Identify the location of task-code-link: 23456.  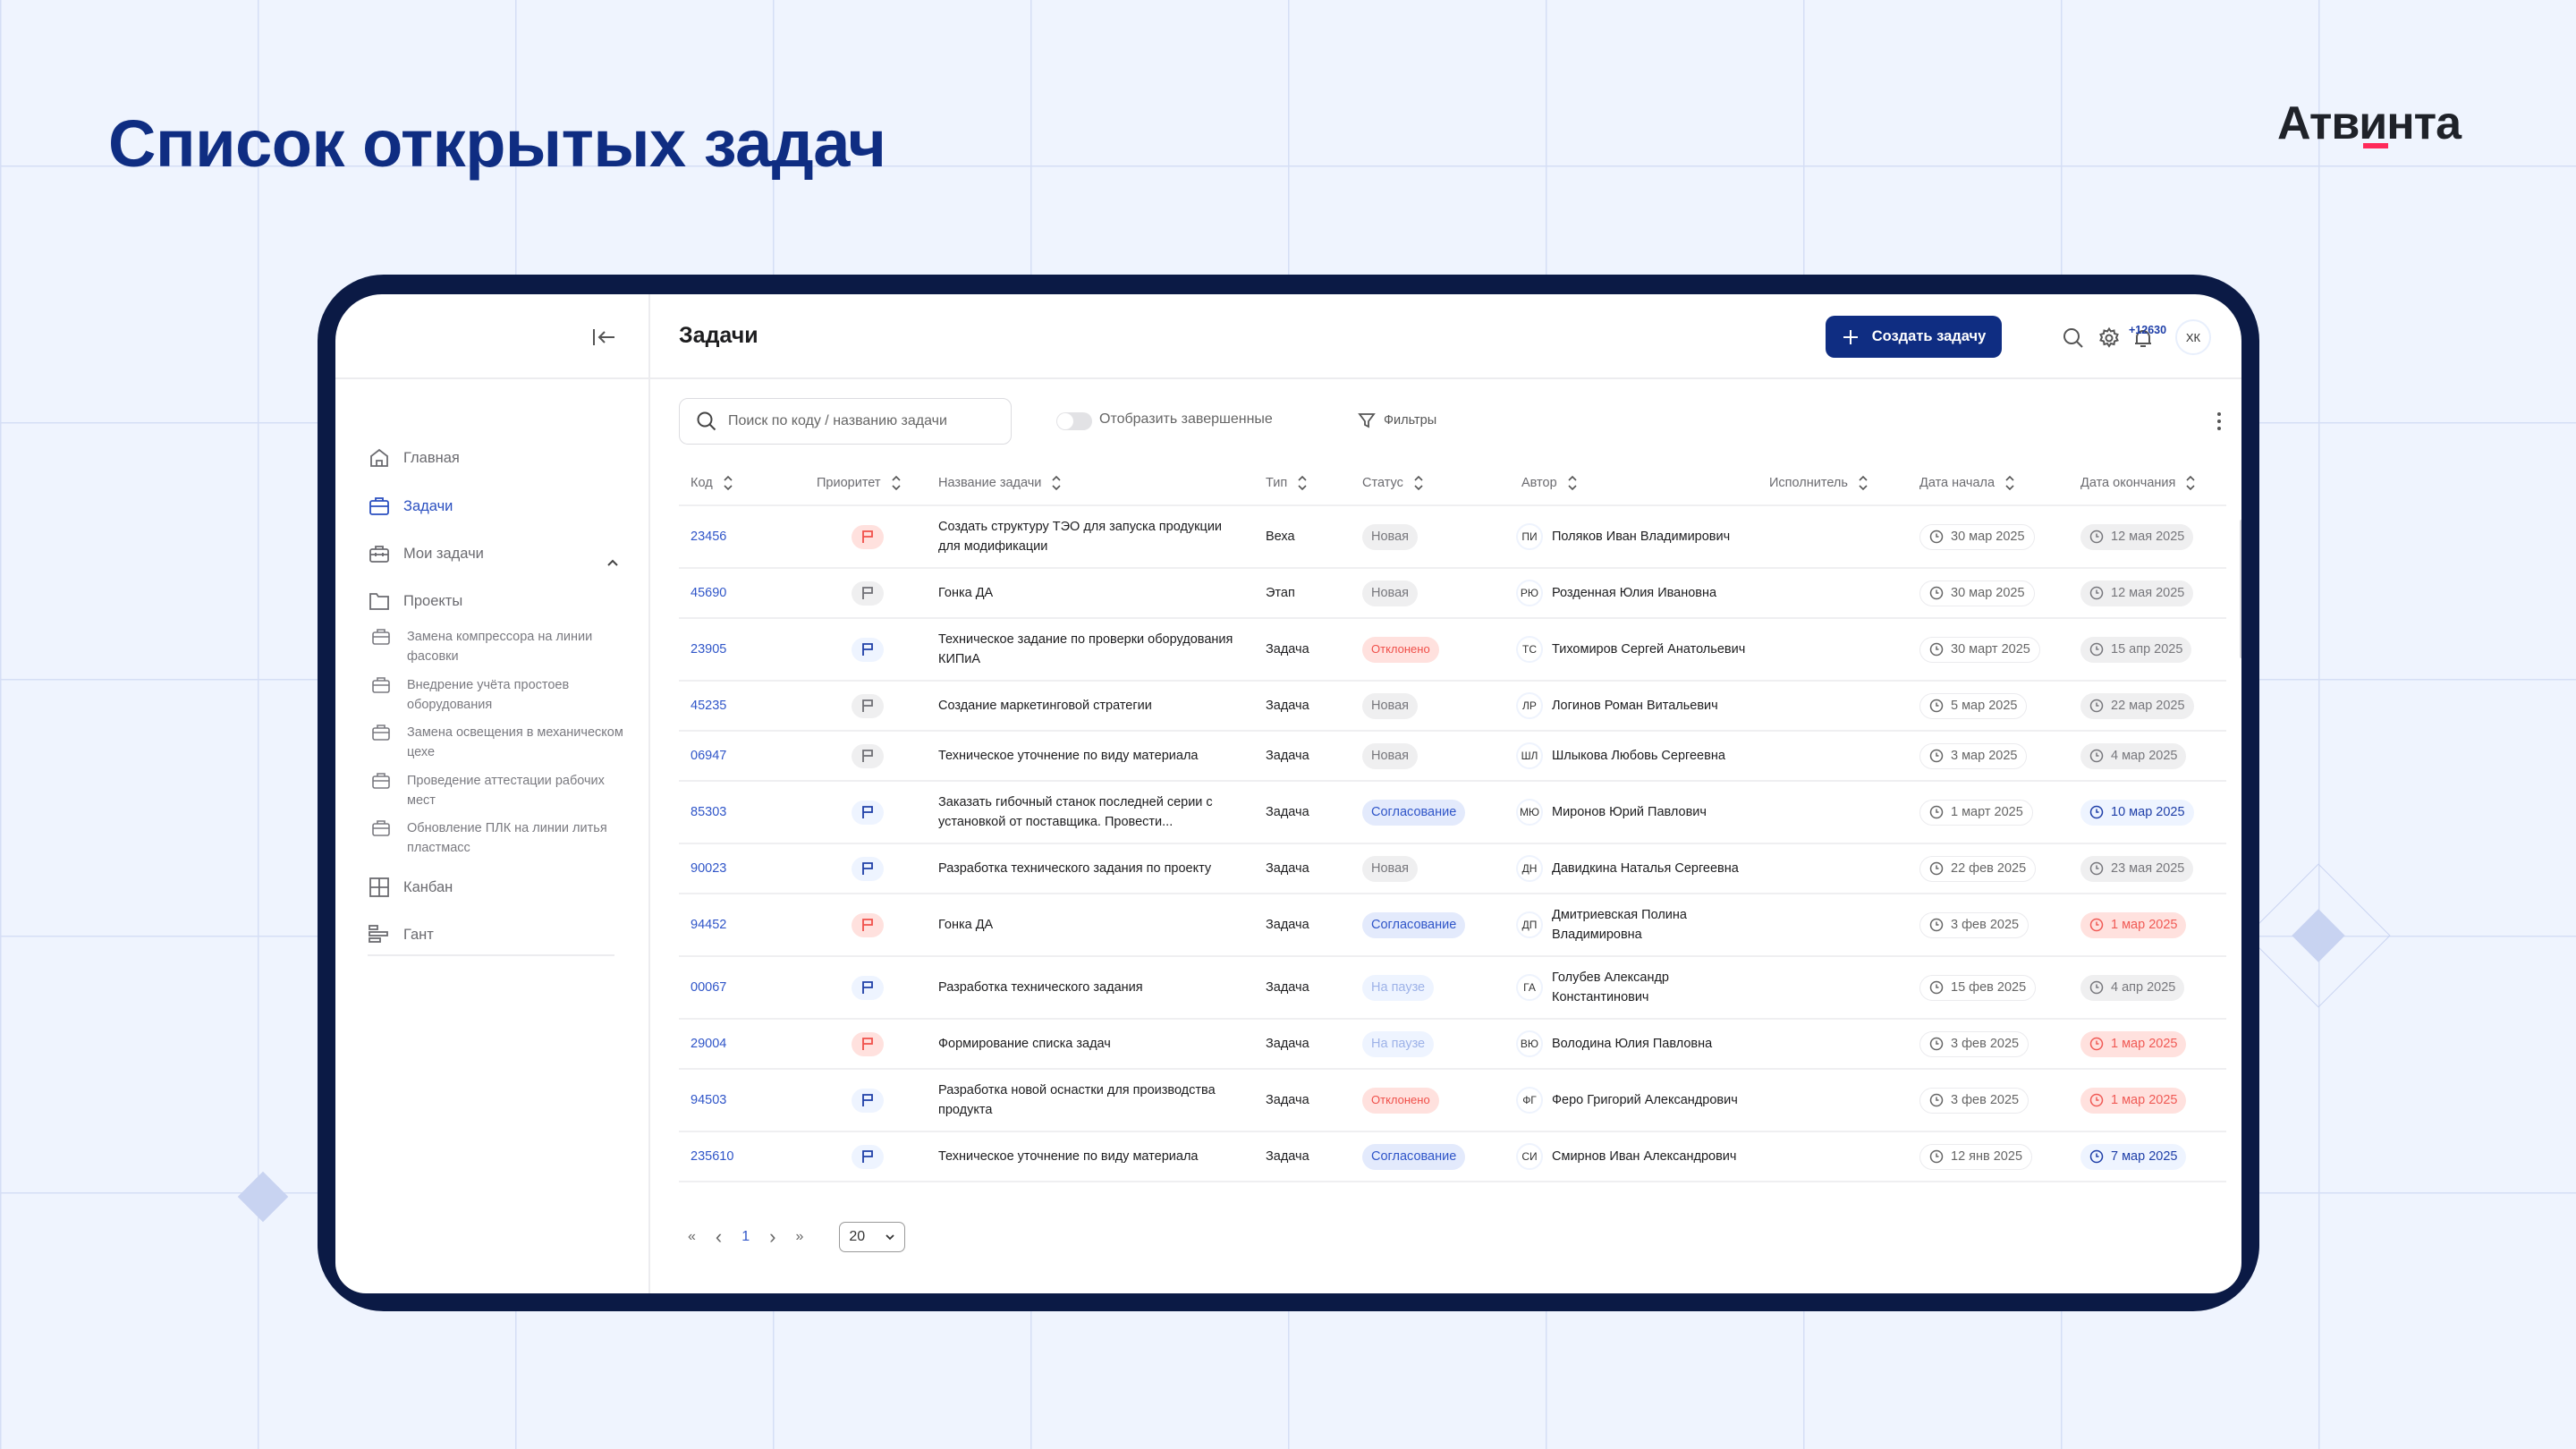
(709, 537).